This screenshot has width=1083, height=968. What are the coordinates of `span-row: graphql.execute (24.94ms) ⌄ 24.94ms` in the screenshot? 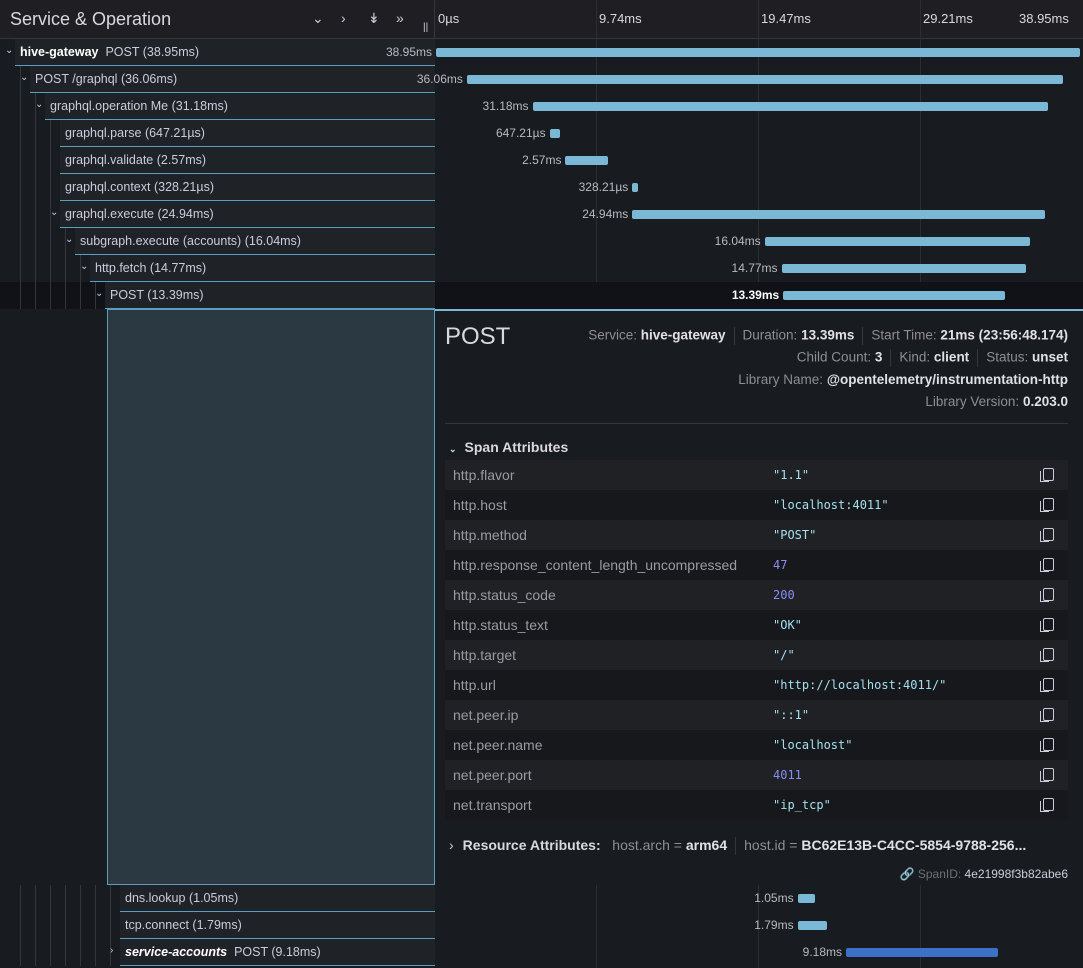 It's located at (541, 214).